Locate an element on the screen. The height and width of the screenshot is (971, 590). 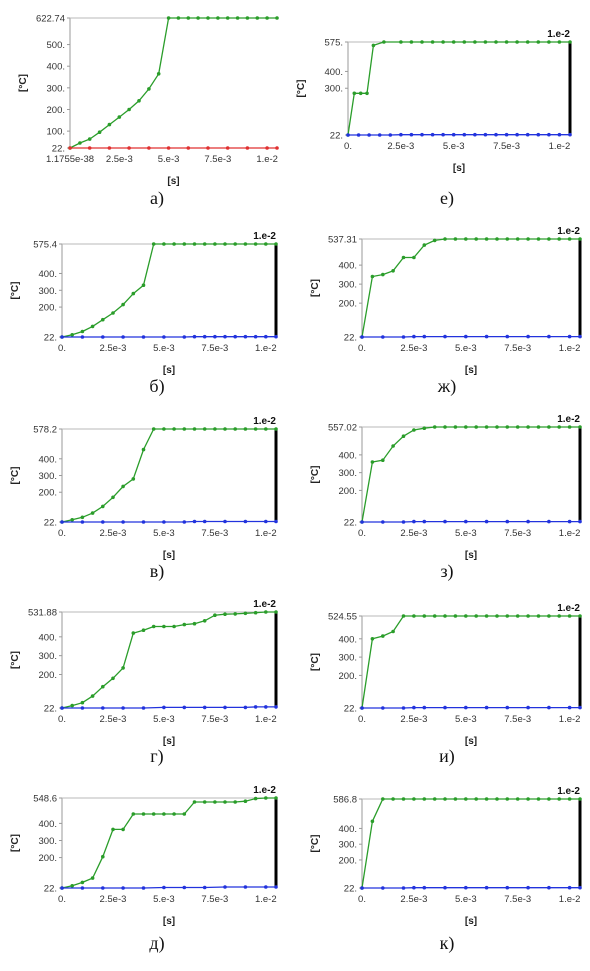
y-axis-label: [°C] is located at coordinates (15, 660).